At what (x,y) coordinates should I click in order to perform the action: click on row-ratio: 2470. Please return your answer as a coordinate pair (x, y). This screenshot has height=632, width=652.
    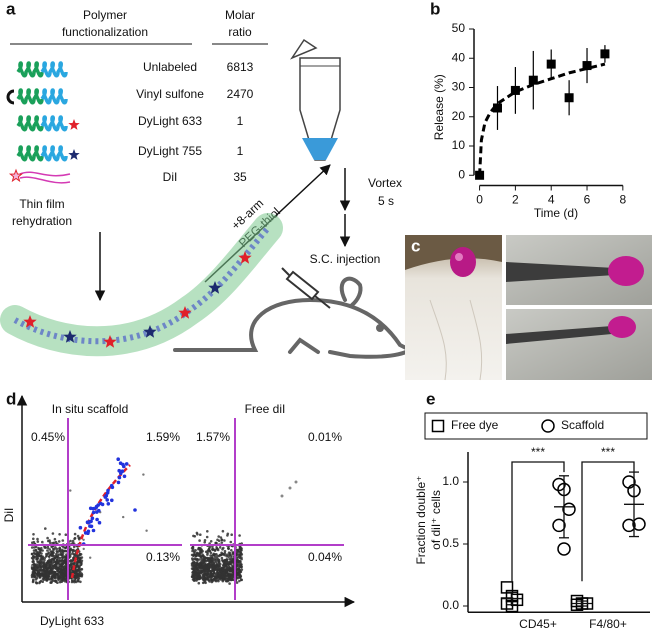
    Looking at the image, I should click on (240, 94).